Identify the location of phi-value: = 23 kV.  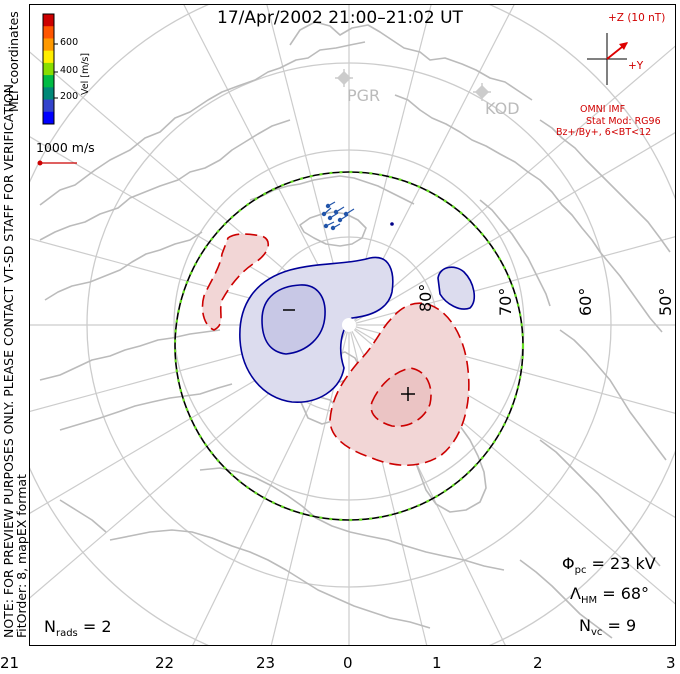
(623, 563).